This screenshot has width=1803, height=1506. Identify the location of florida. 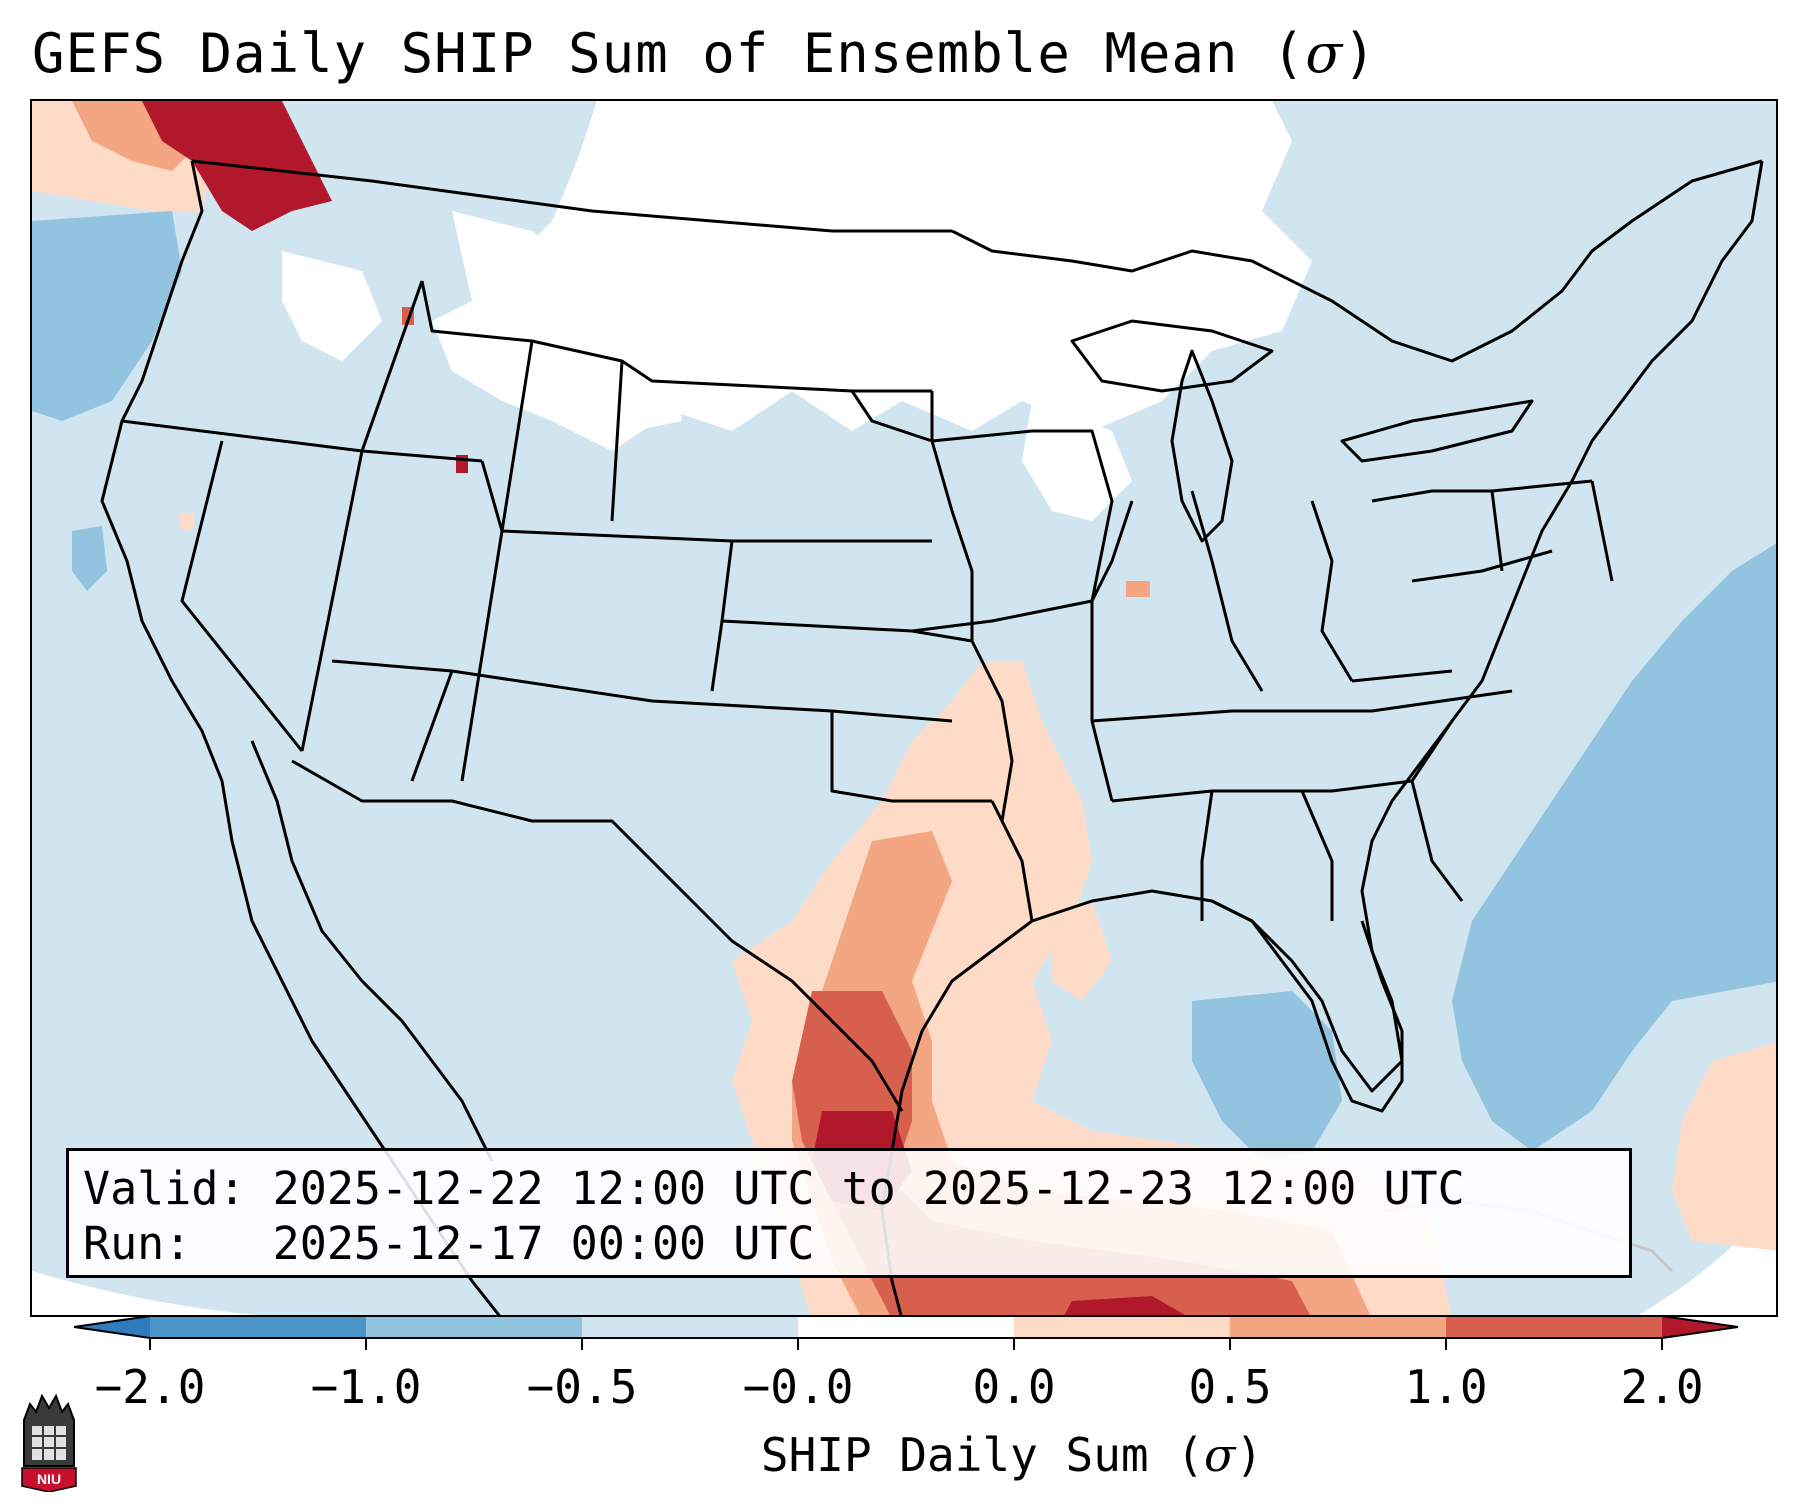
(1307, 1006).